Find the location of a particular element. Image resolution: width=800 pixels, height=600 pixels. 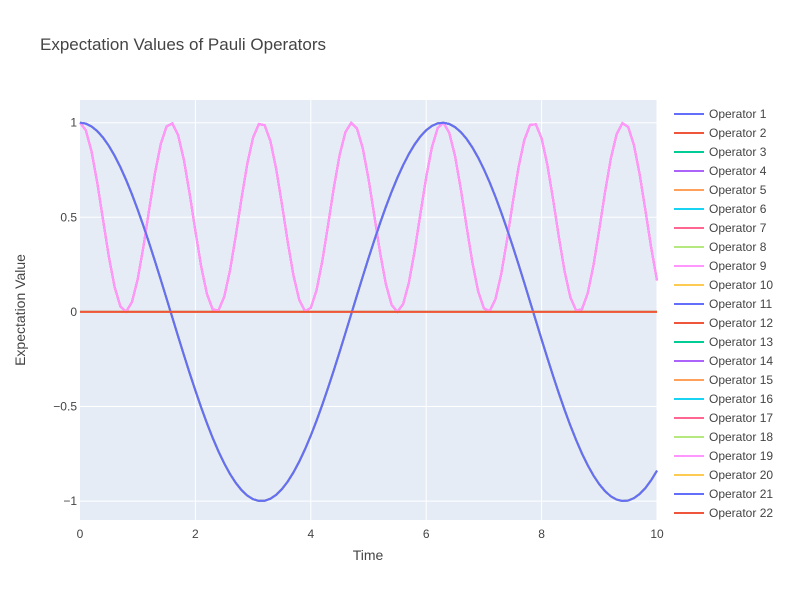

y-tick-label: 0.5 is located at coordinates (68, 217).